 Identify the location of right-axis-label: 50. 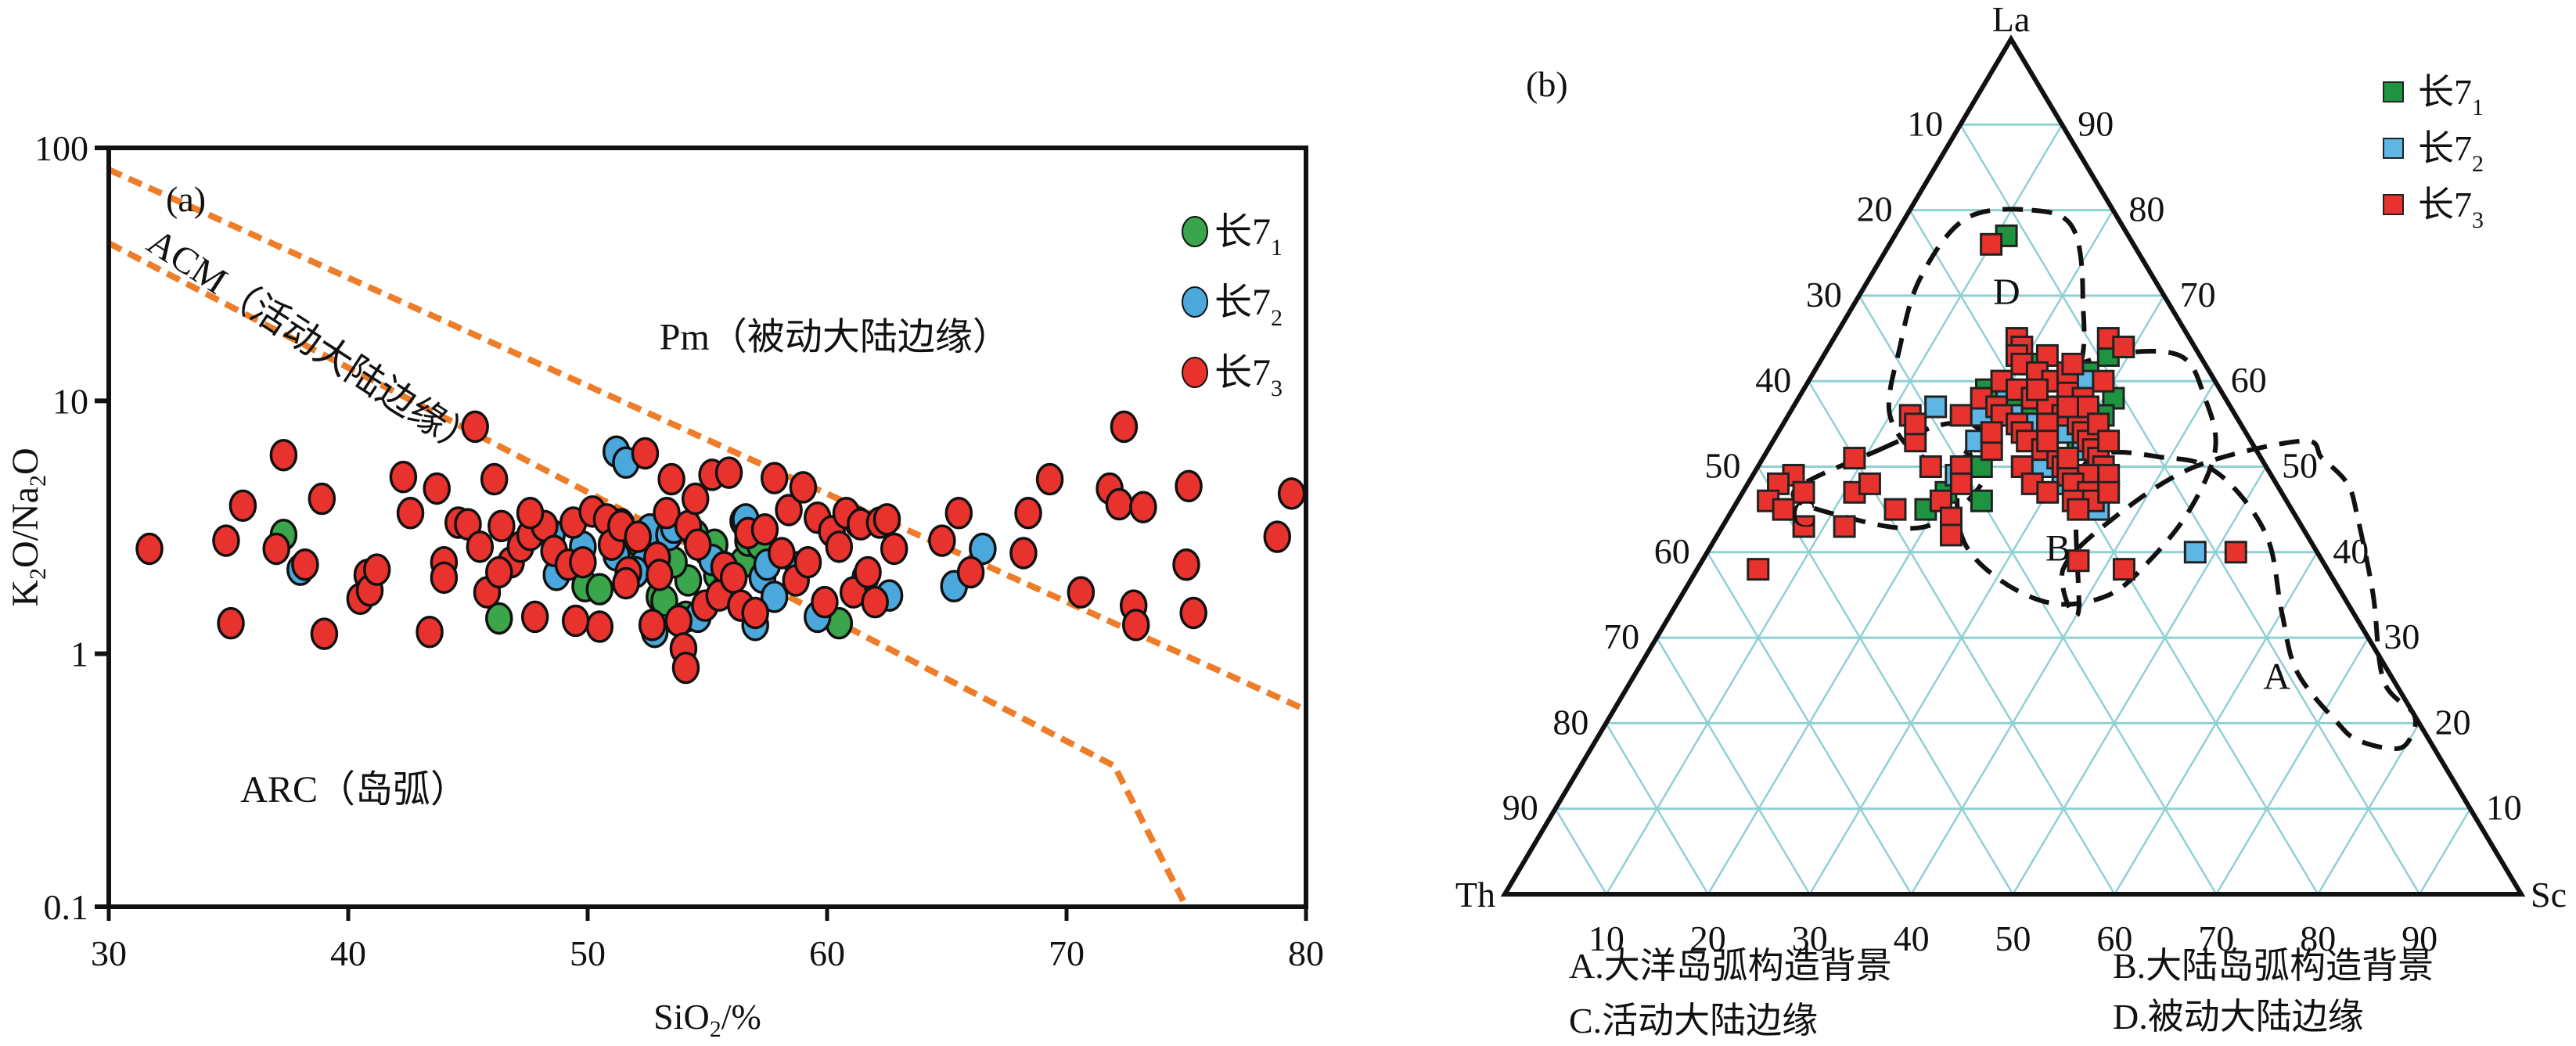
(2300, 466).